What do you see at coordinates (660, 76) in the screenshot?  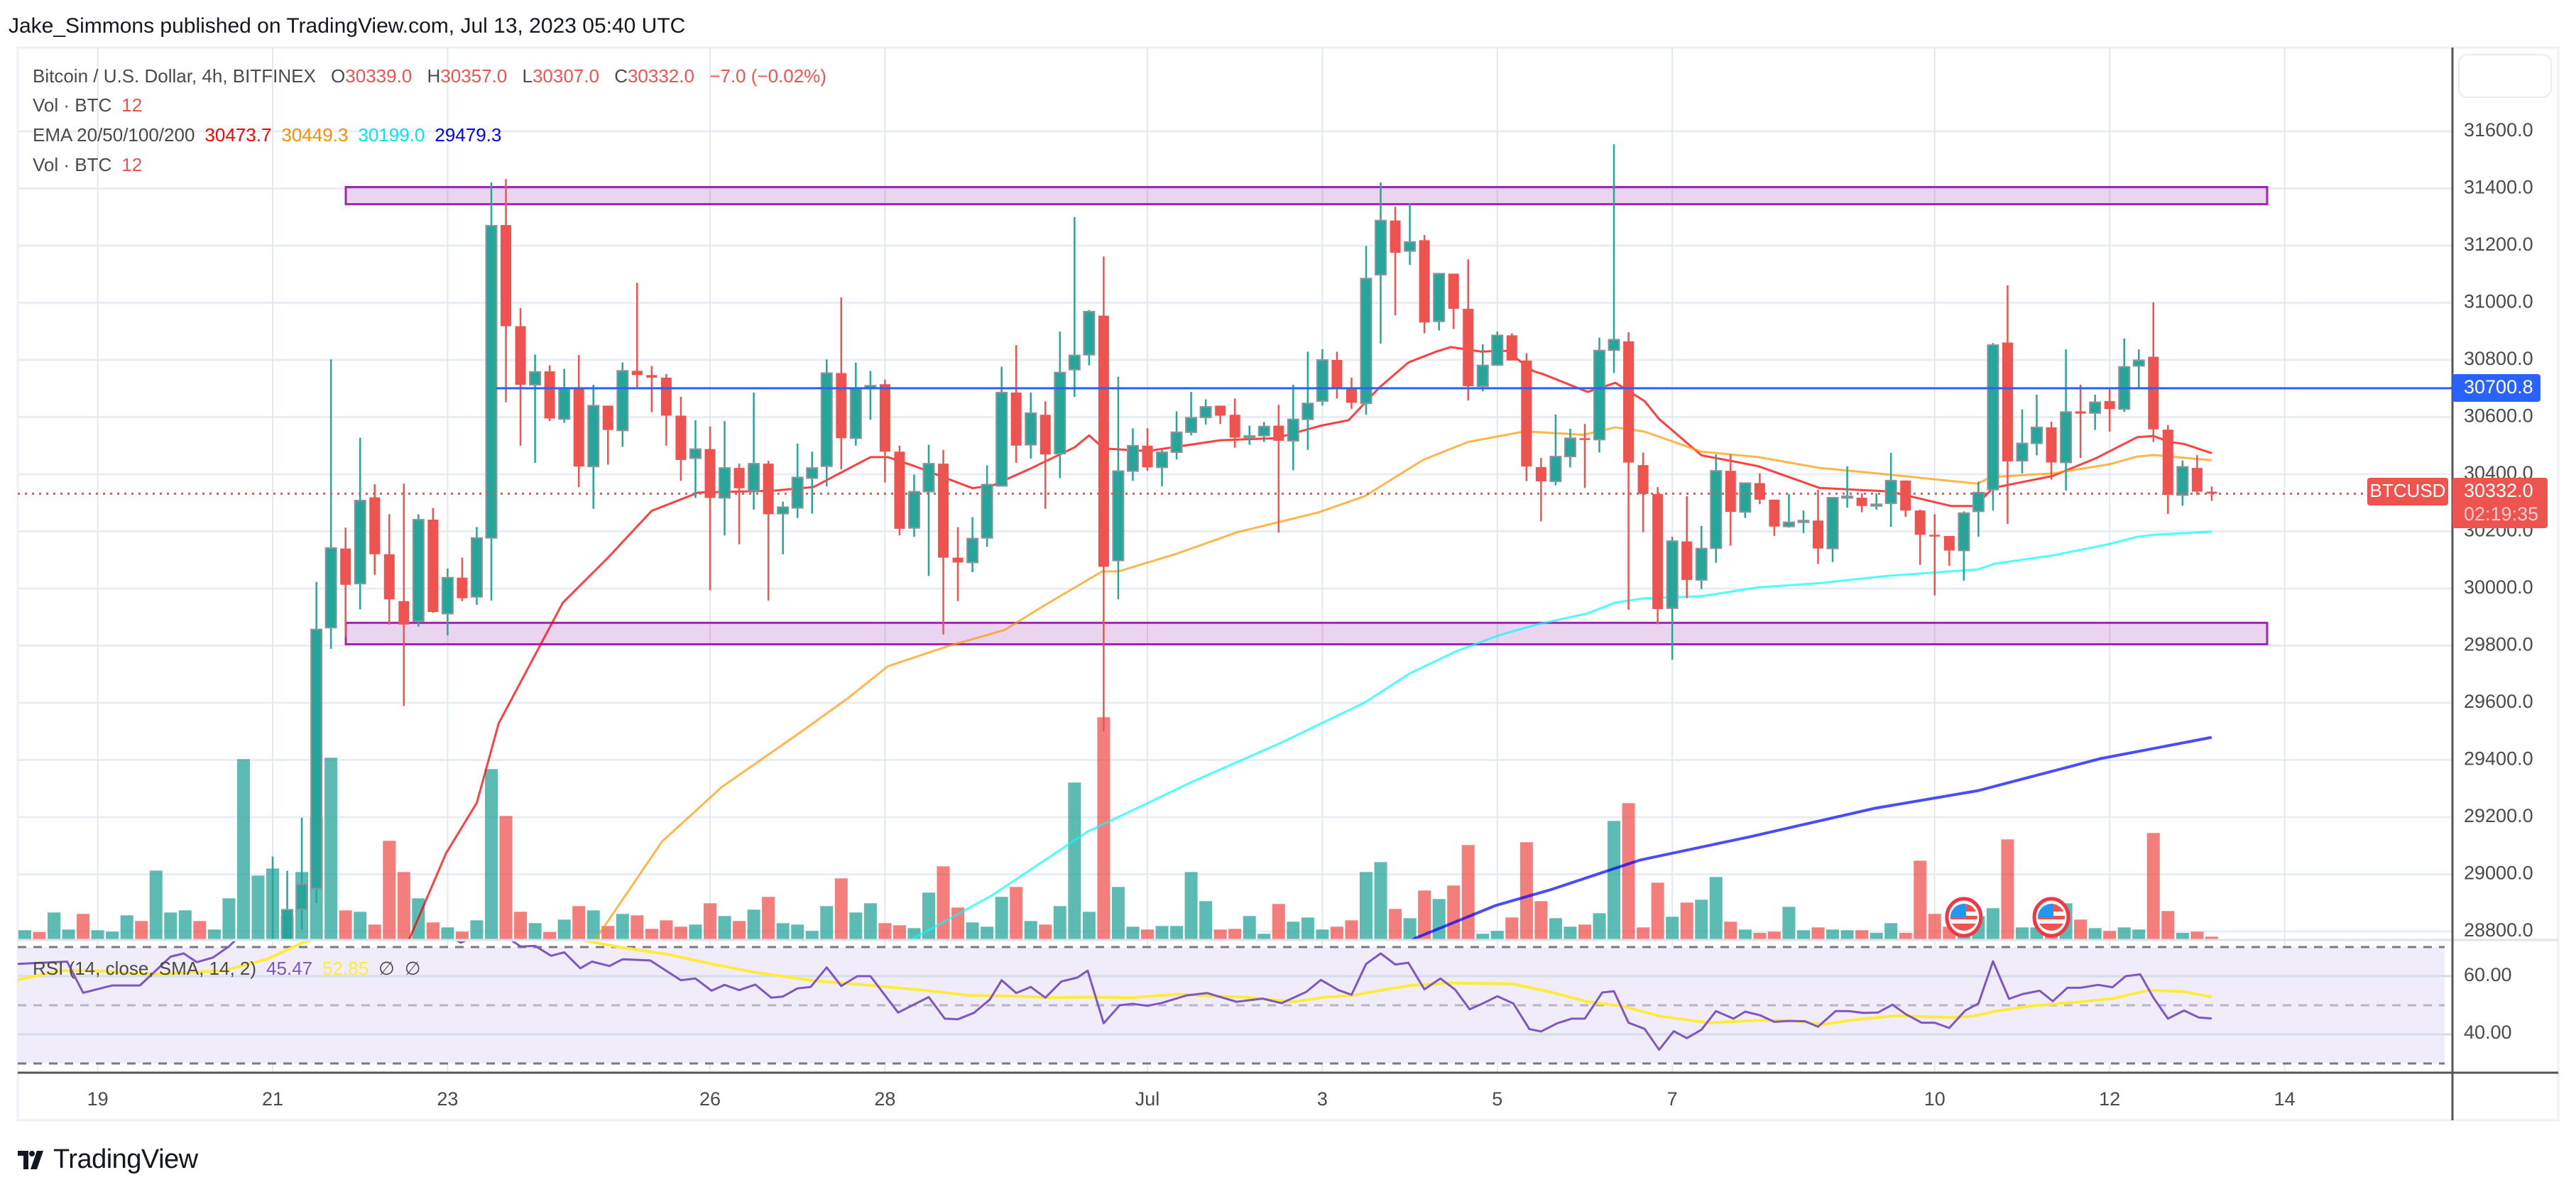 I see `close-value: 30332.0` at bounding box center [660, 76].